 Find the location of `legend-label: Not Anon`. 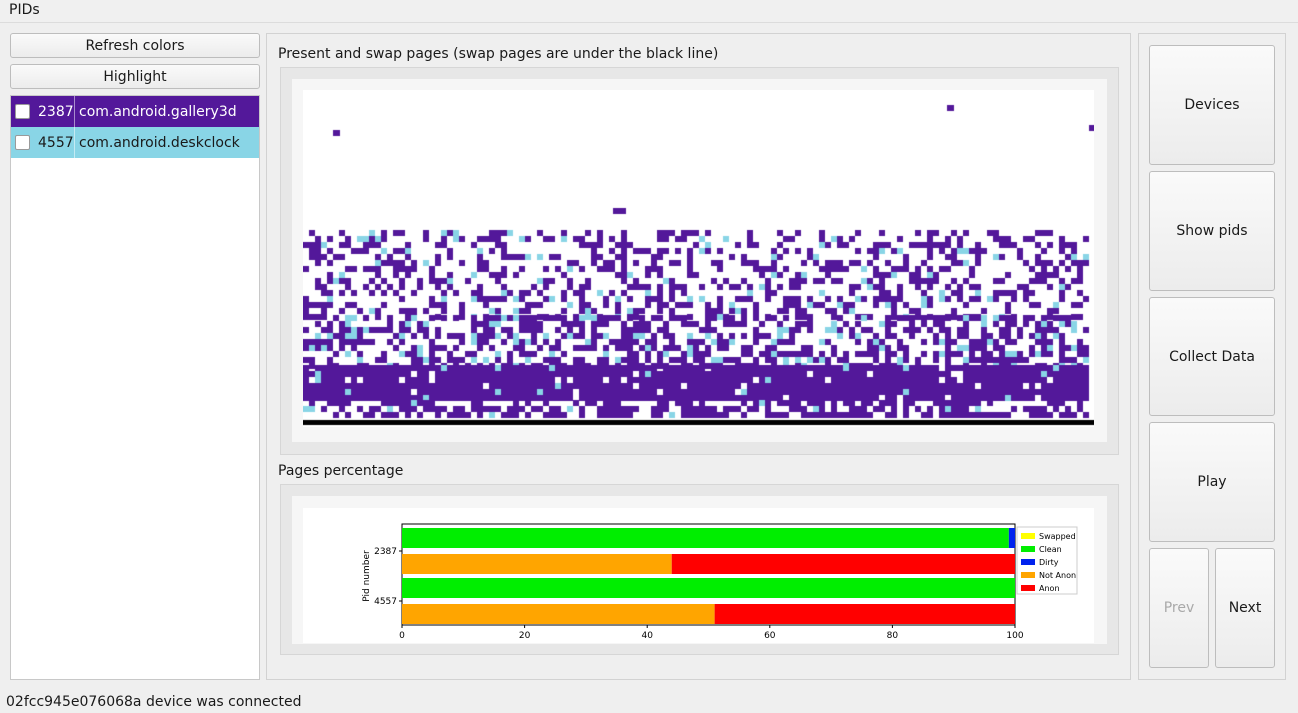

legend-label: Not Anon is located at coordinates (1057, 575).